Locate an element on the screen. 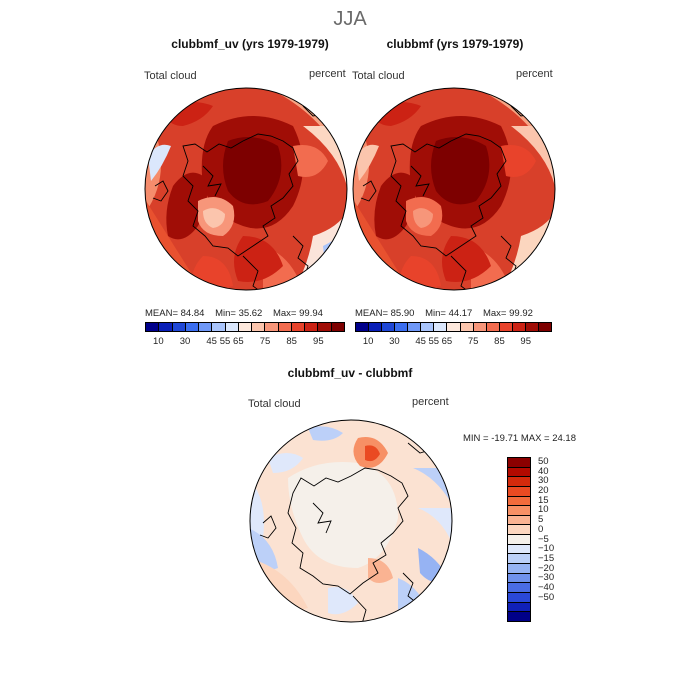  colorbar-tick-label: −15 is located at coordinates (546, 558).